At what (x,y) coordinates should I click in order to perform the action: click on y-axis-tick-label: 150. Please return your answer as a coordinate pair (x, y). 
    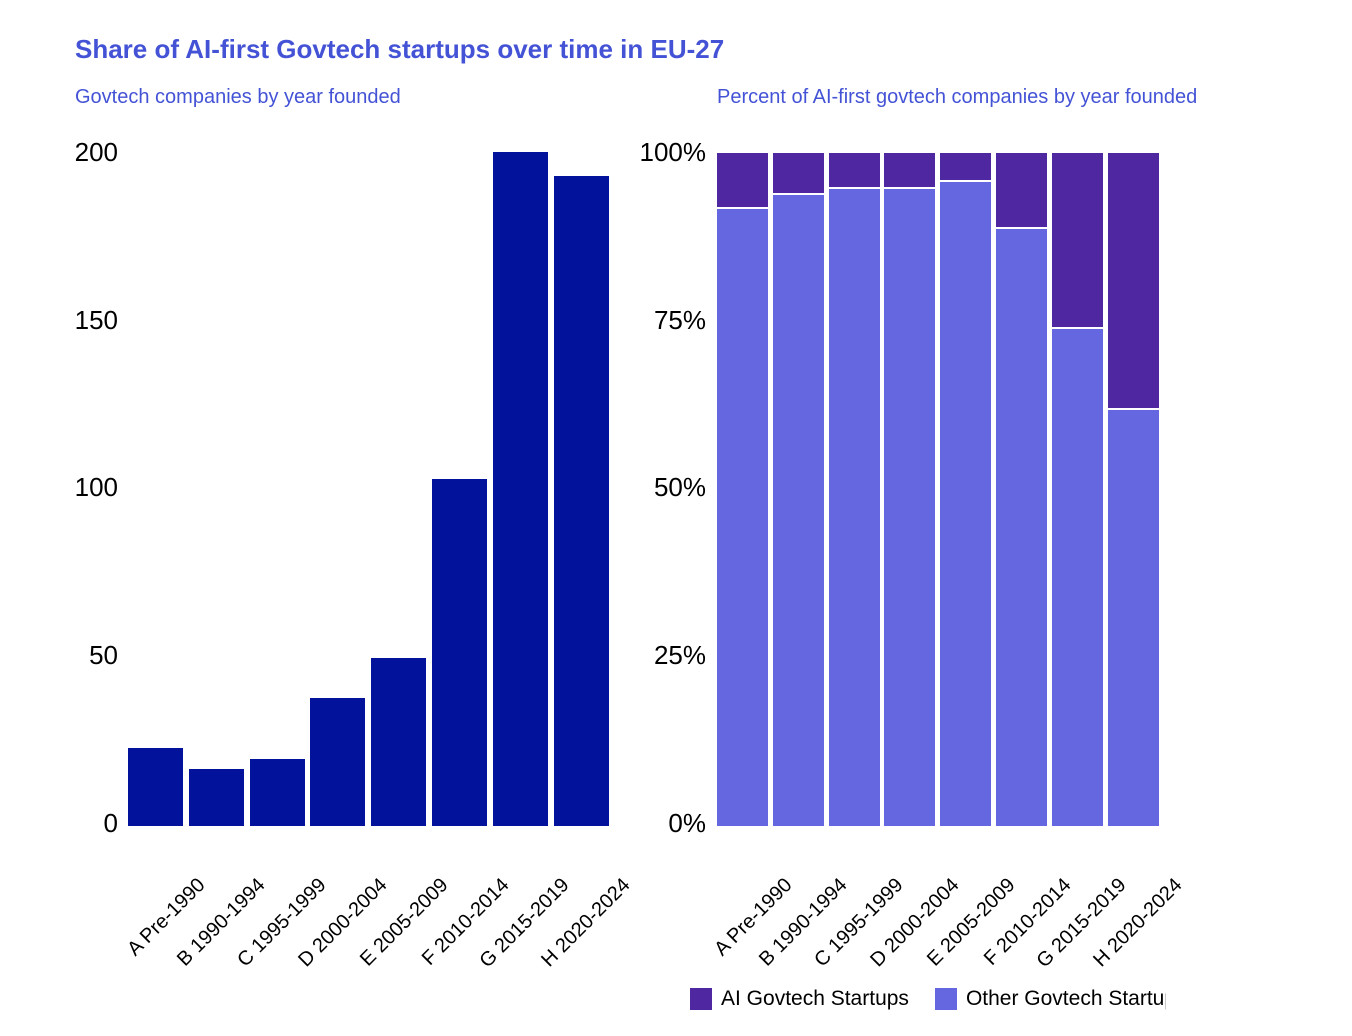
    Looking at the image, I should click on (96, 319).